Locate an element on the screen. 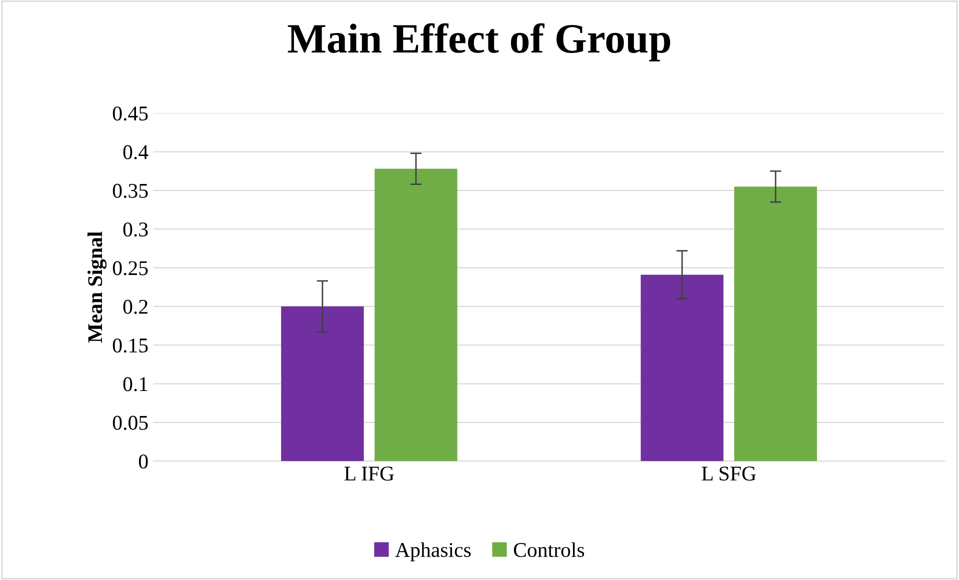  y-tick-label: 0.05 is located at coordinates (130, 423).